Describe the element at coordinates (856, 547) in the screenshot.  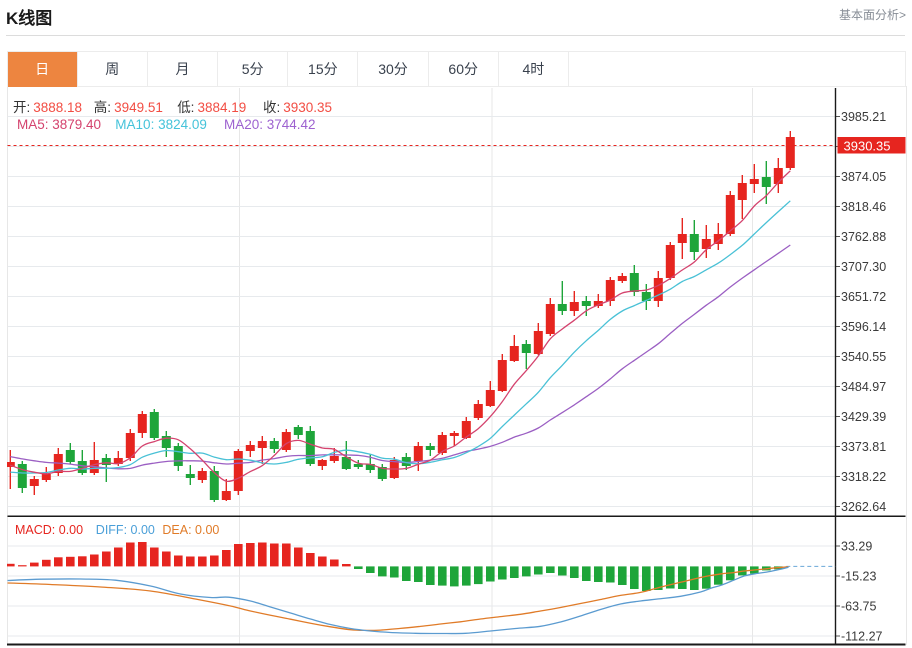
I see `svg-text: 33.29` at that location.